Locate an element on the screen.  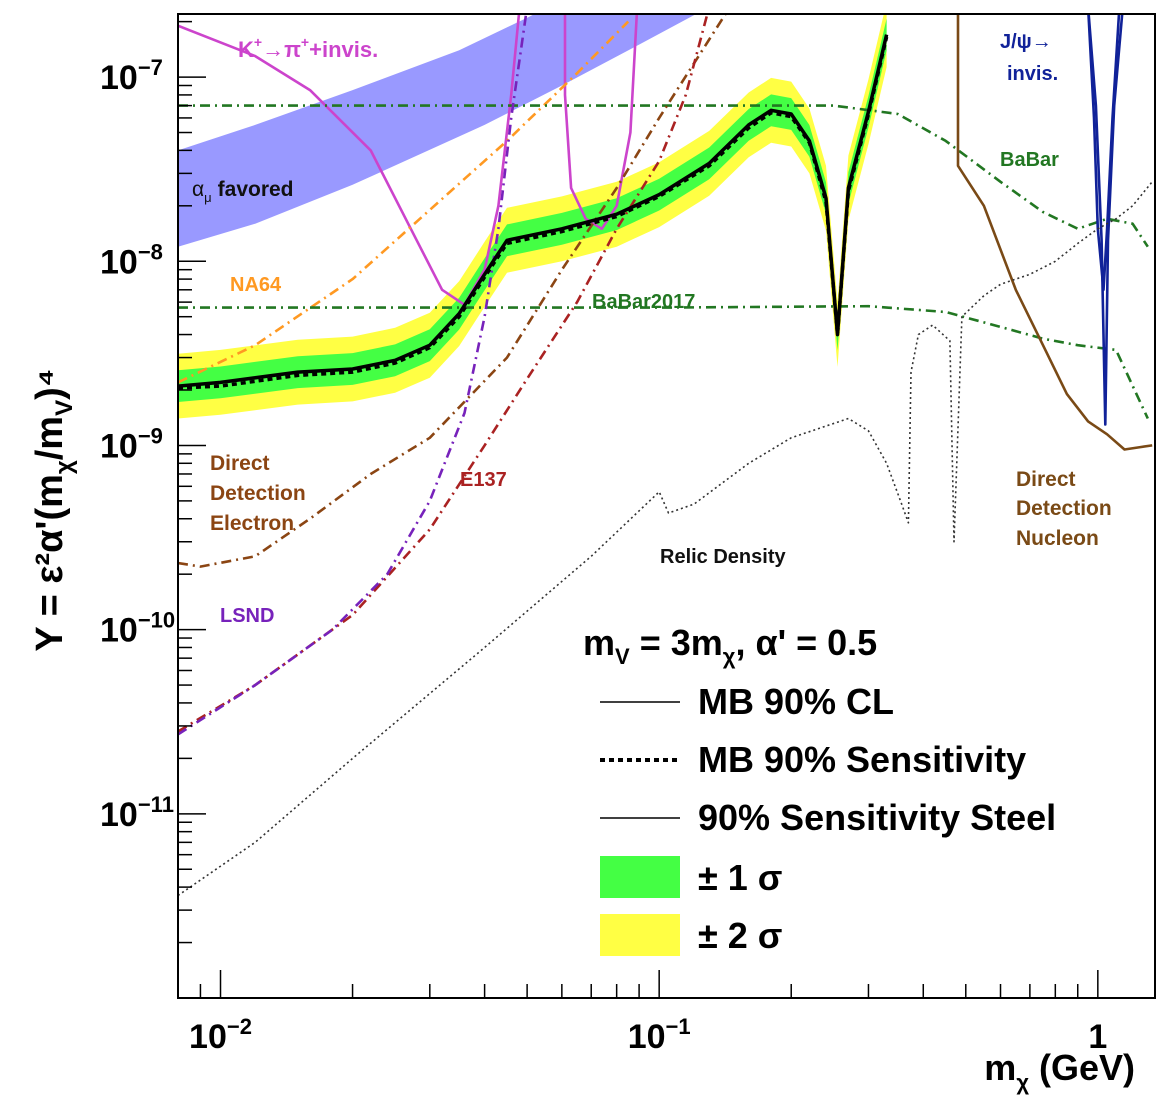
label-na64: NA64 is located at coordinates (256, 285).